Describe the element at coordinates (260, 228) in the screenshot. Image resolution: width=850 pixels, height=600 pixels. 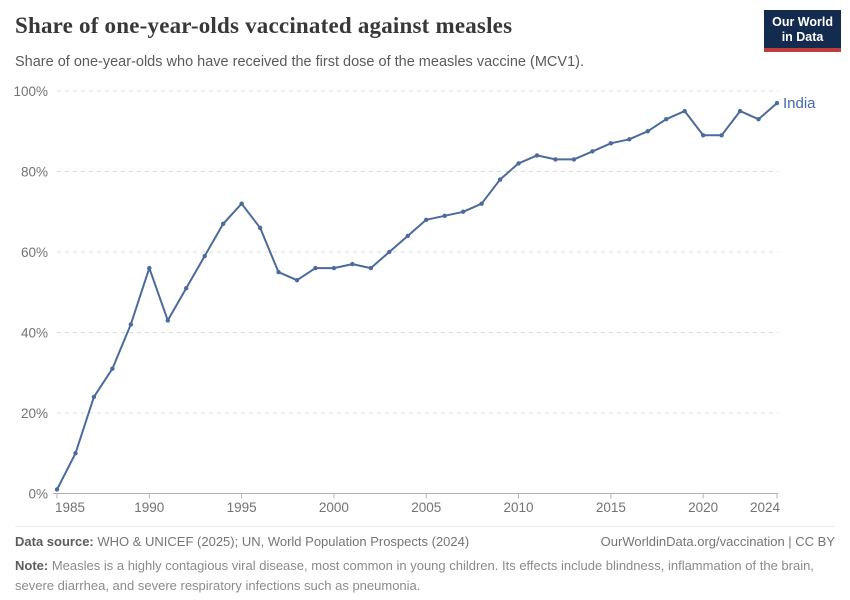
I see `data-point-1996` at that location.